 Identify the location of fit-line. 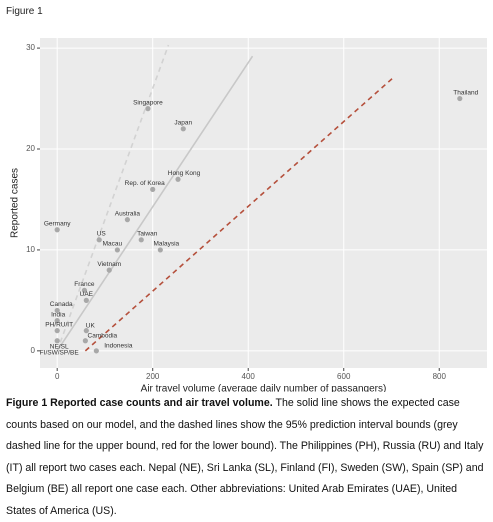
(113, 198).